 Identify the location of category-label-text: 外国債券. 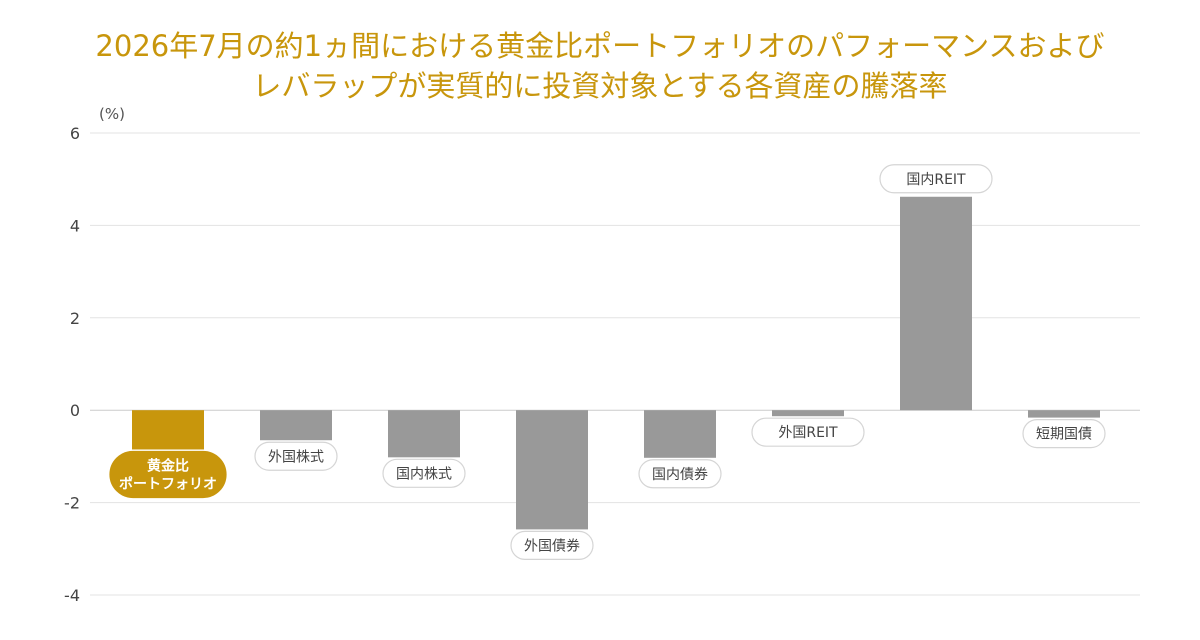
(552, 546).